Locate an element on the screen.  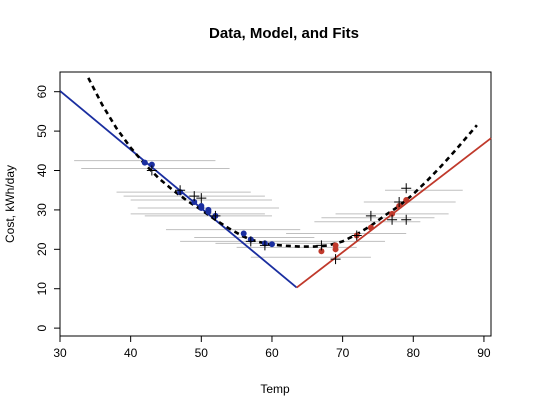
y-tick-label: 50 is located at coordinates (42, 131).